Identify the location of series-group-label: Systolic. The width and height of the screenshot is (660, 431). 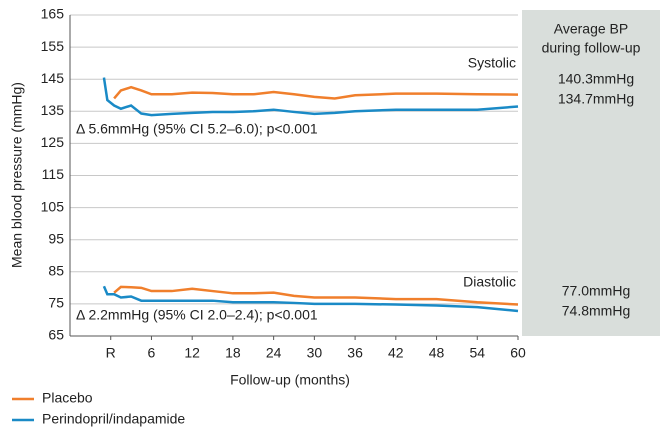
(492, 63).